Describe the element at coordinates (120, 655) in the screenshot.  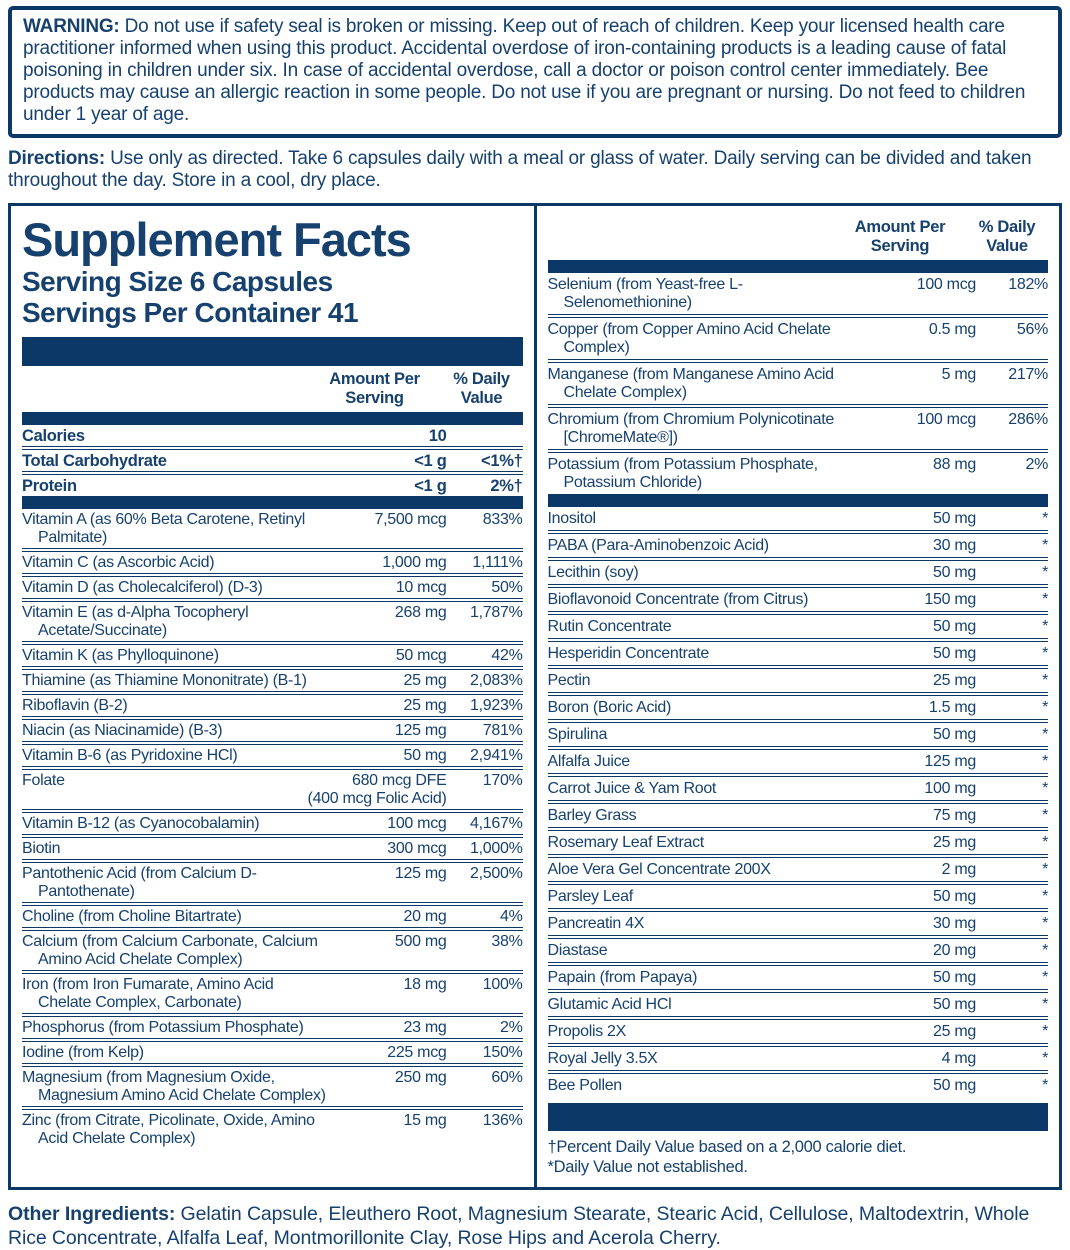
I see `nutrient-name: Vitamin K (as Phylloquinone)` at that location.